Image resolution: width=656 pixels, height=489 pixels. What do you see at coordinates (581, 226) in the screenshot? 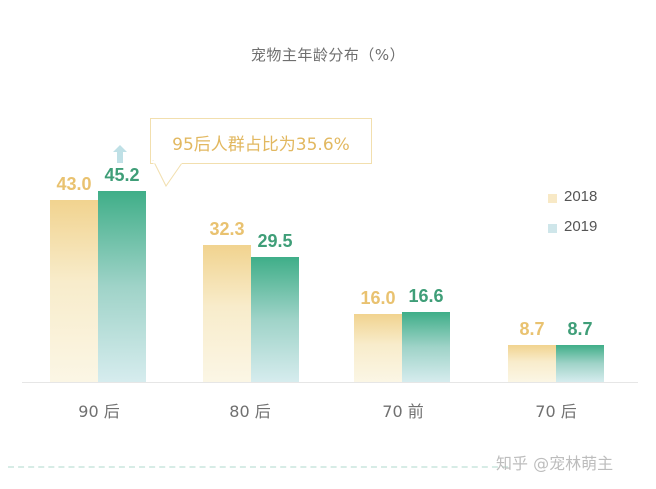
I see `legend-label-2019: 2019` at bounding box center [581, 226].